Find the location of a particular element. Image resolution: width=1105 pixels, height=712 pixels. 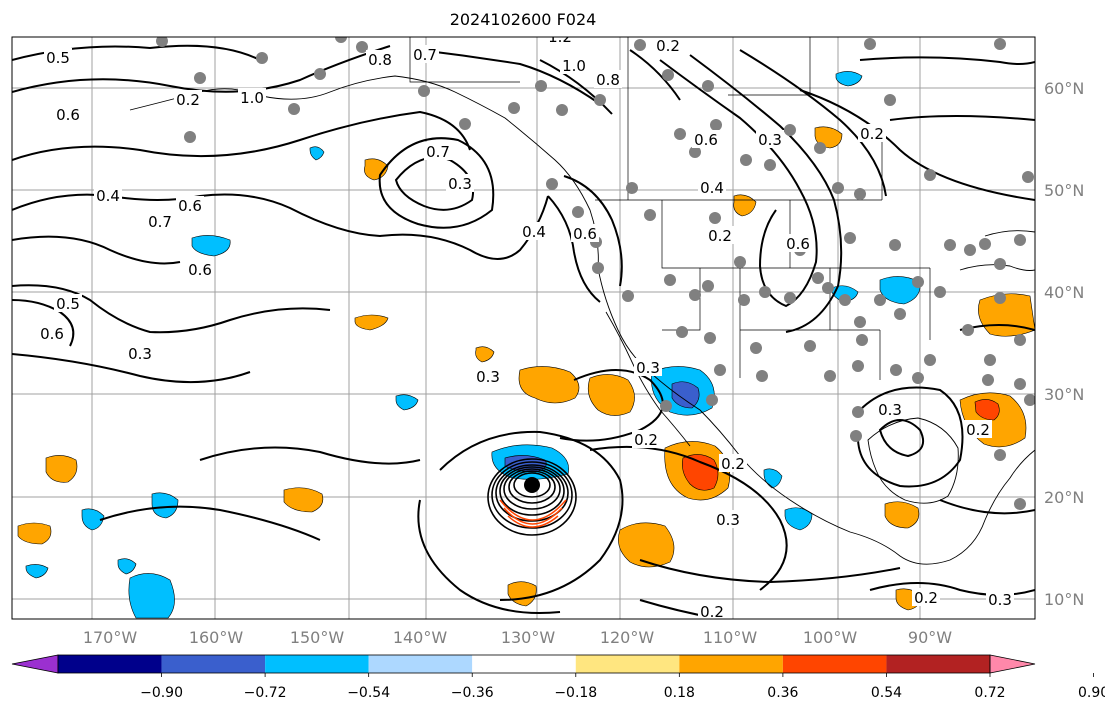

latitude-tick-label: 30°N is located at coordinates (1064, 394).